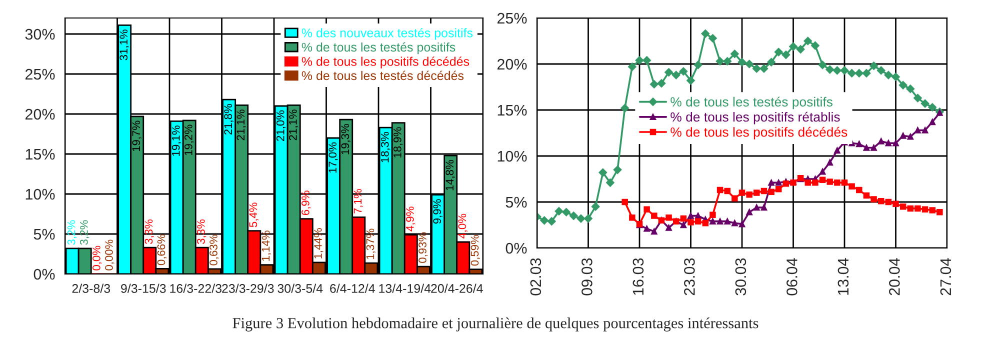  I want to click on x-tick-label: 27.04, so click(946, 277).